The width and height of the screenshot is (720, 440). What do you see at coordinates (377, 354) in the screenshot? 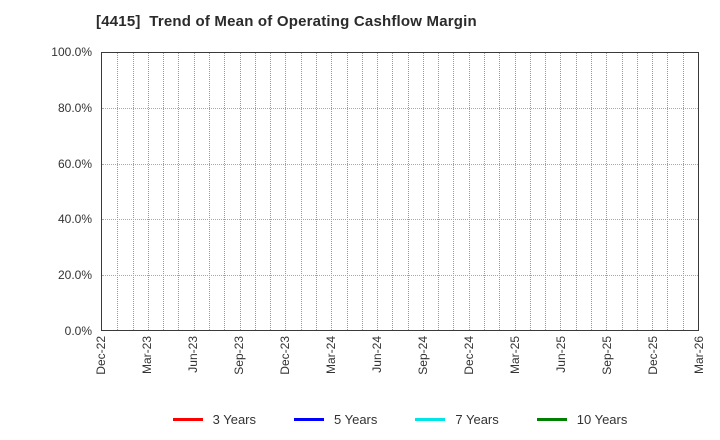
I see `x-tick-label: Jun-24` at bounding box center [377, 354].